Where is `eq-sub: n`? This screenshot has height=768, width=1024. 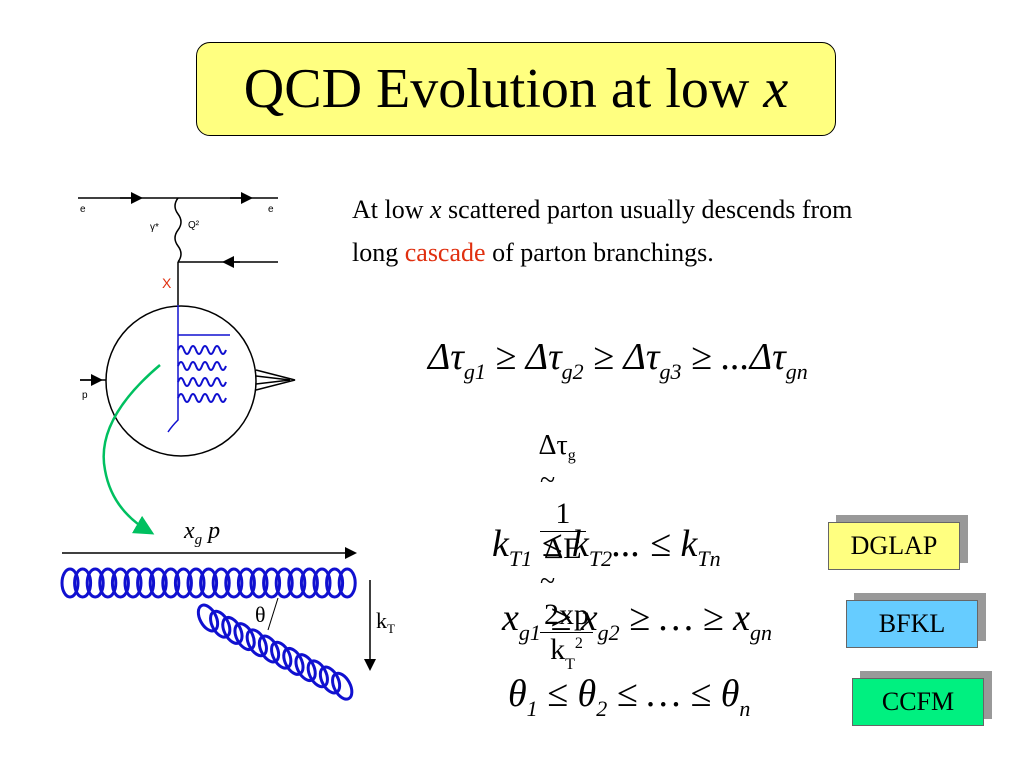
eq-sub: n is located at coordinates (745, 708).